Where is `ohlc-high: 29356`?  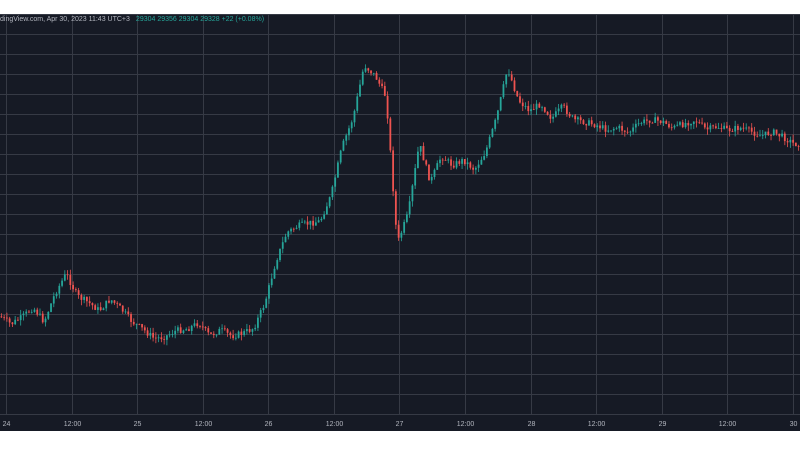 ohlc-high: 29356 is located at coordinates (167, 19).